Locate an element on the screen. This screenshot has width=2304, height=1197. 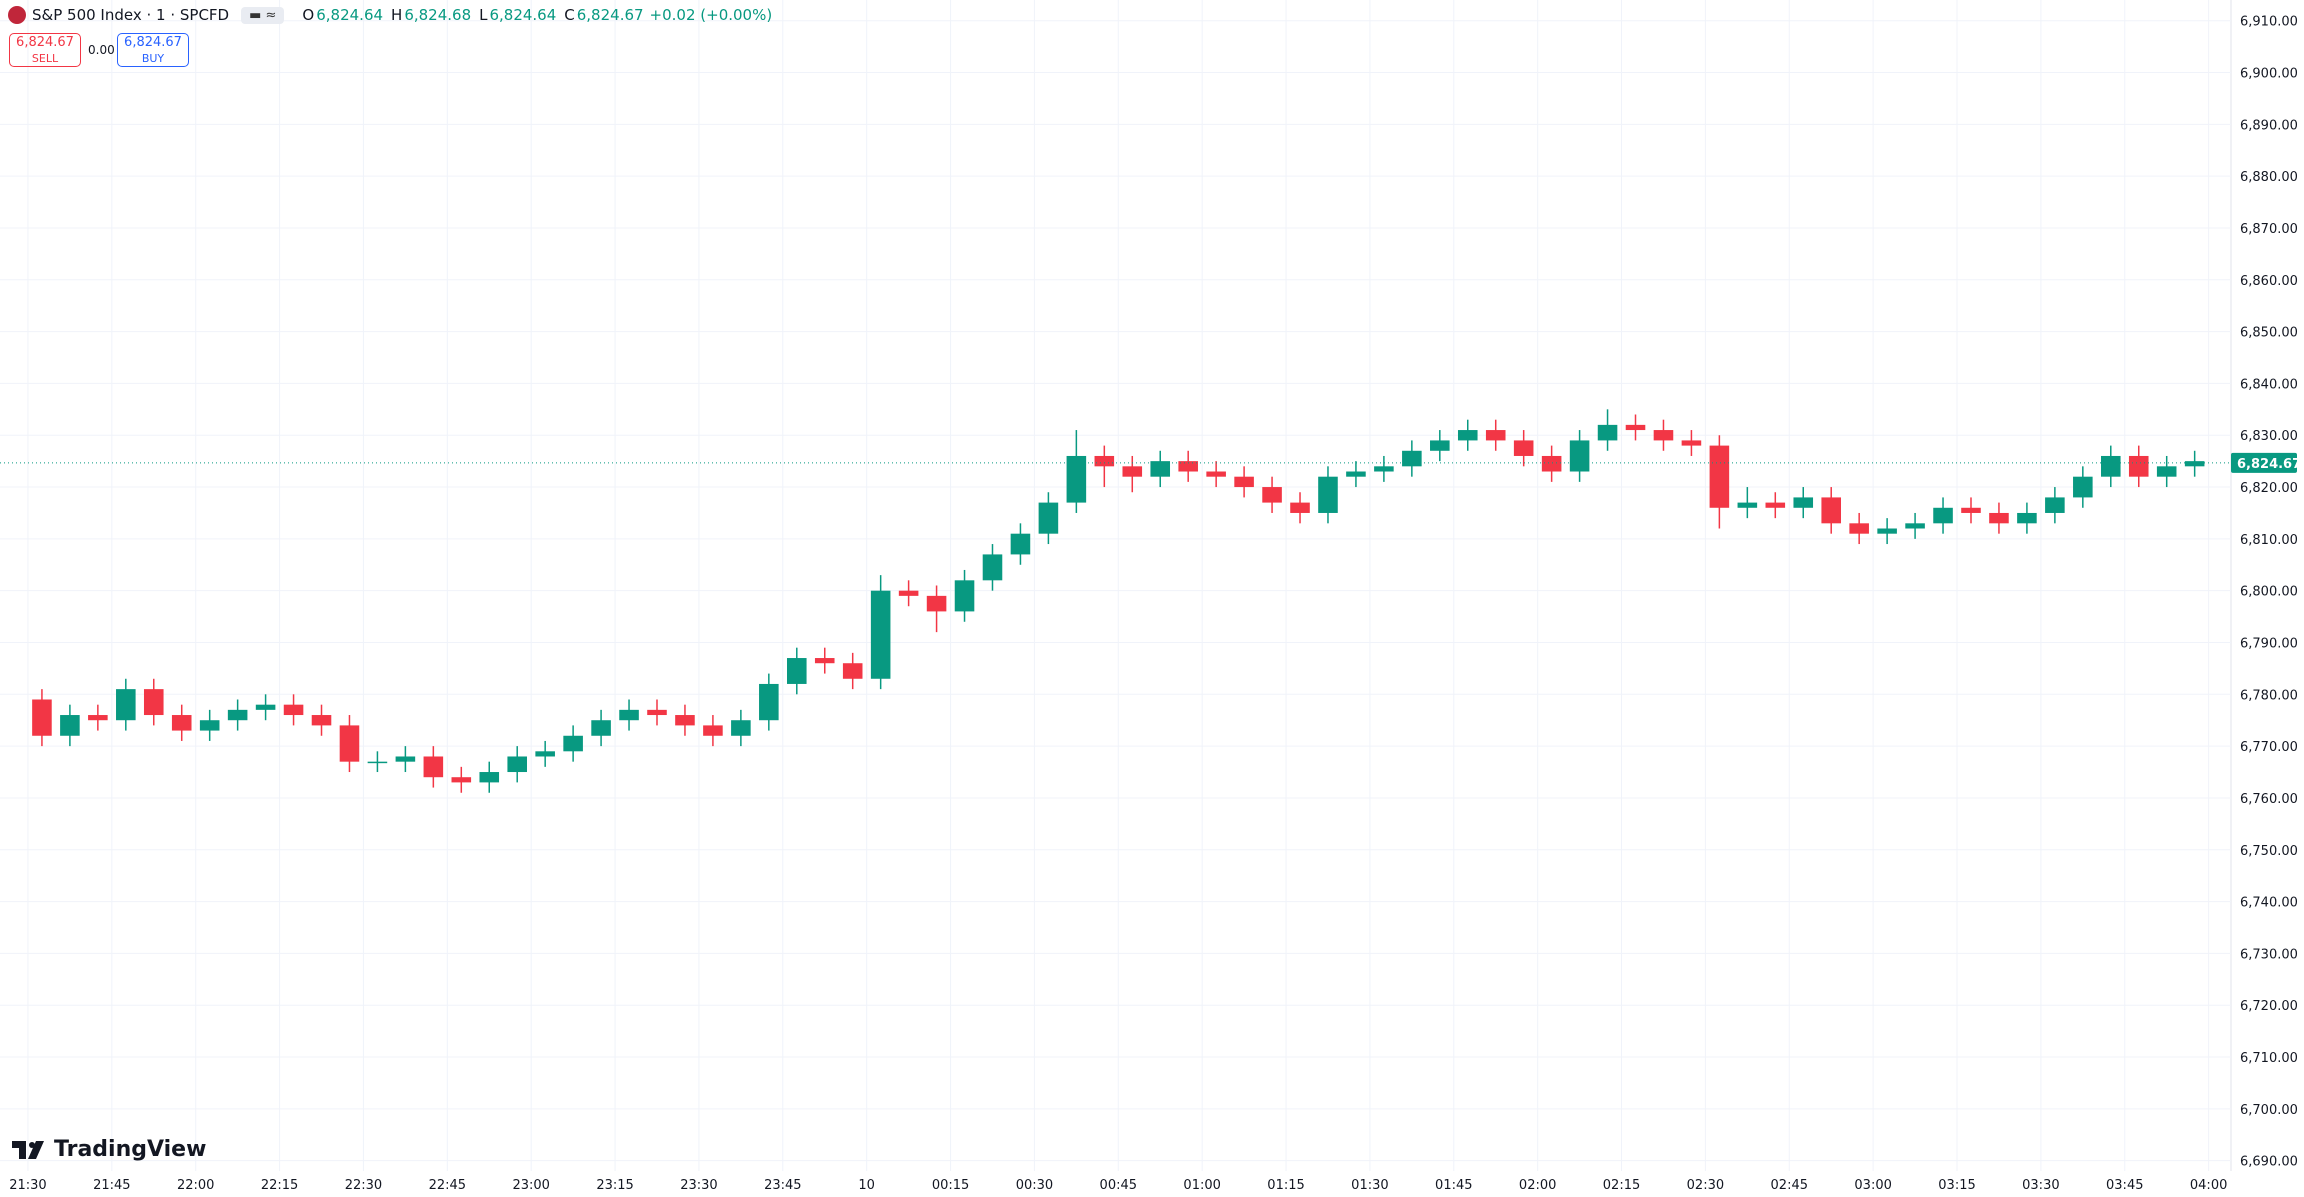
x-tick-label: 04:00 is located at coordinates (2208, 1185).